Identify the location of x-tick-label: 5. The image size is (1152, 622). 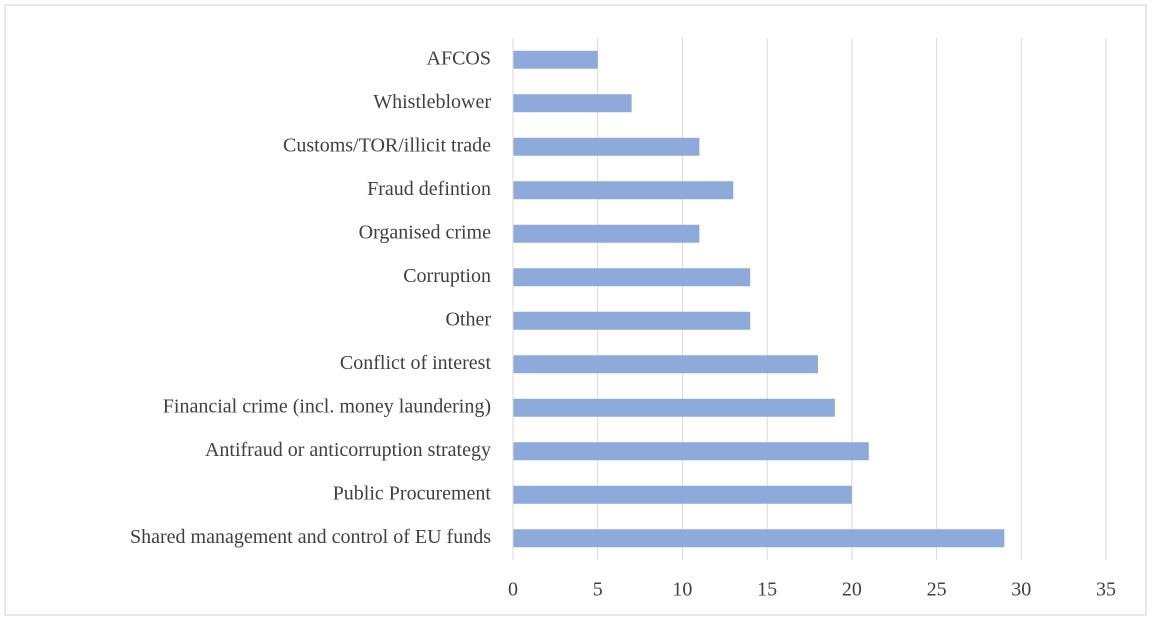
(598, 590).